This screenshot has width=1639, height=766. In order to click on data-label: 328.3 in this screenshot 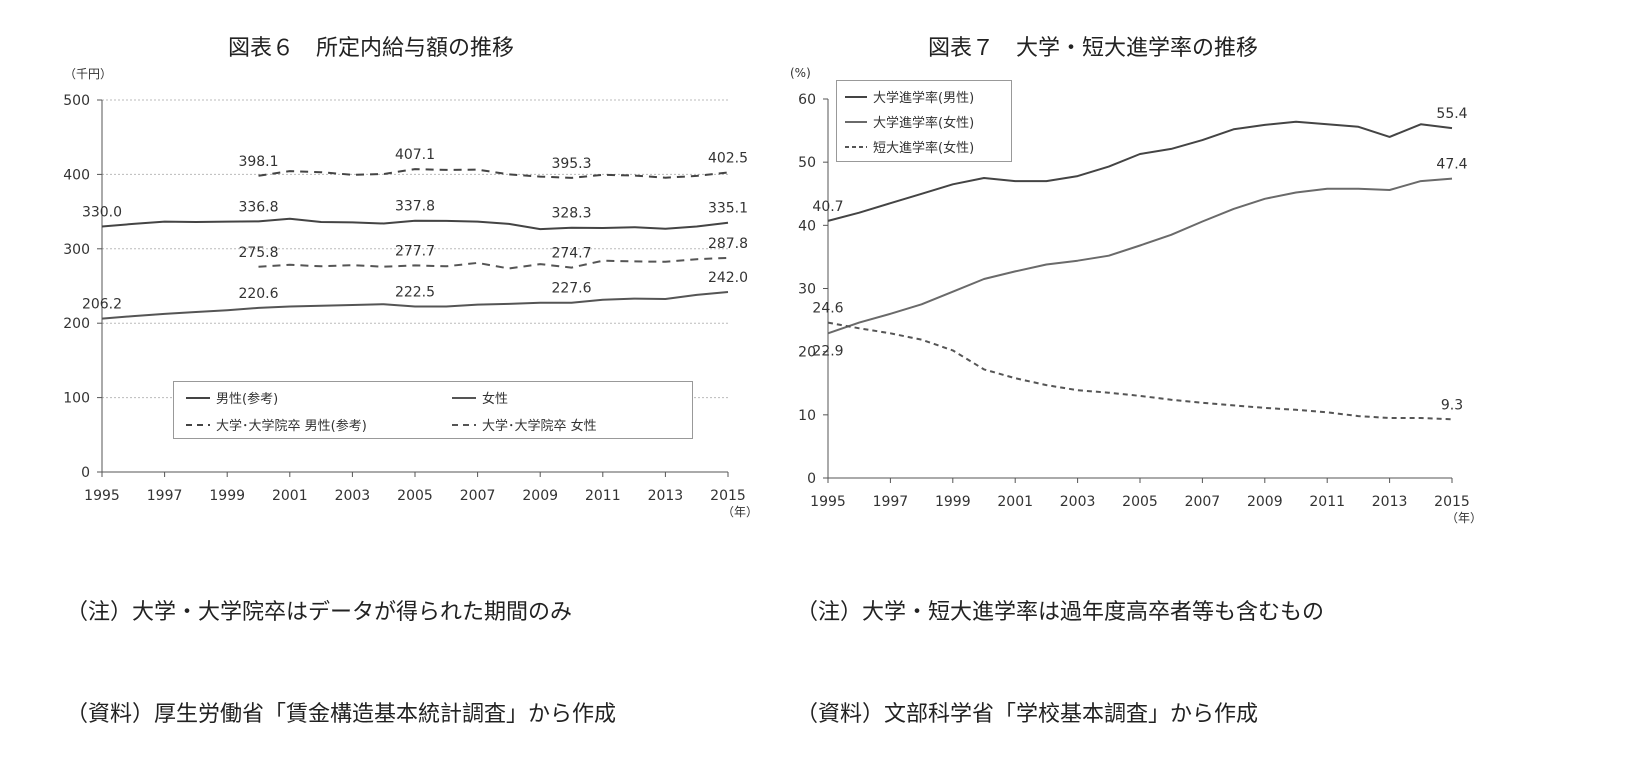, I will do `click(571, 214)`.